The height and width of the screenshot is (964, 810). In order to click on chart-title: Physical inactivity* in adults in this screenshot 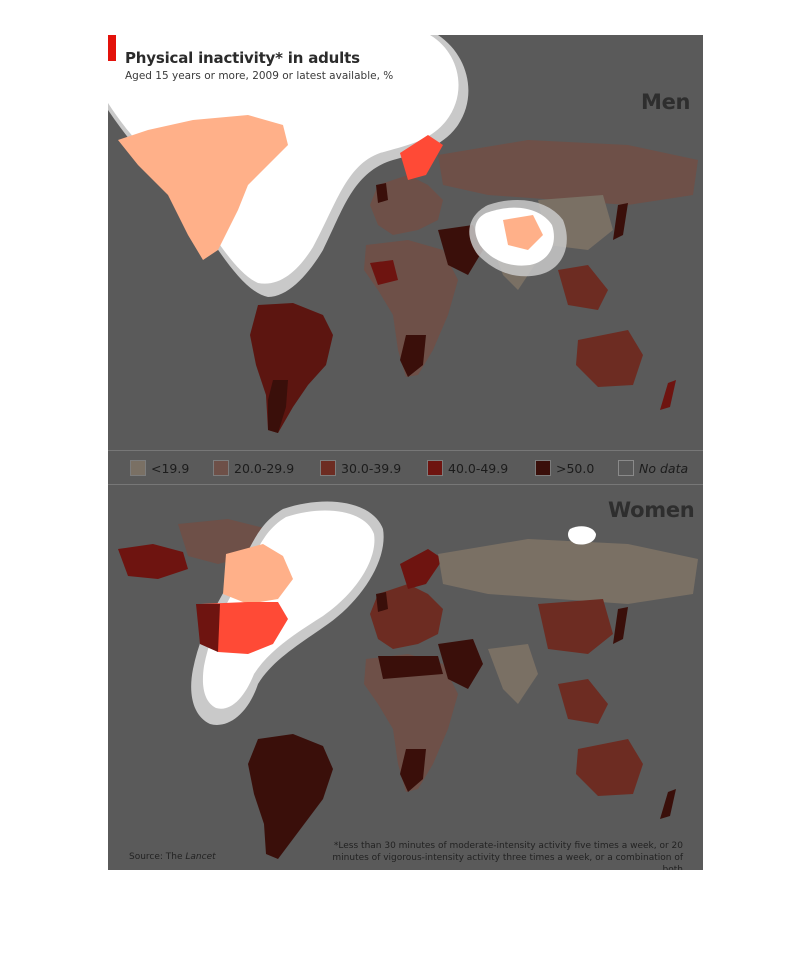, I will do `click(242, 58)`.